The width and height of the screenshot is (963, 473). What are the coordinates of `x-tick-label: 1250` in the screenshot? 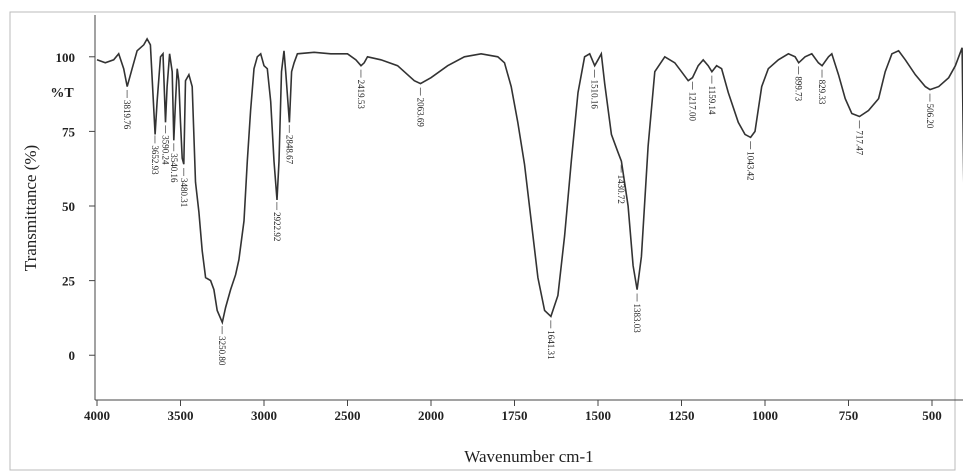 It's located at (682, 415).